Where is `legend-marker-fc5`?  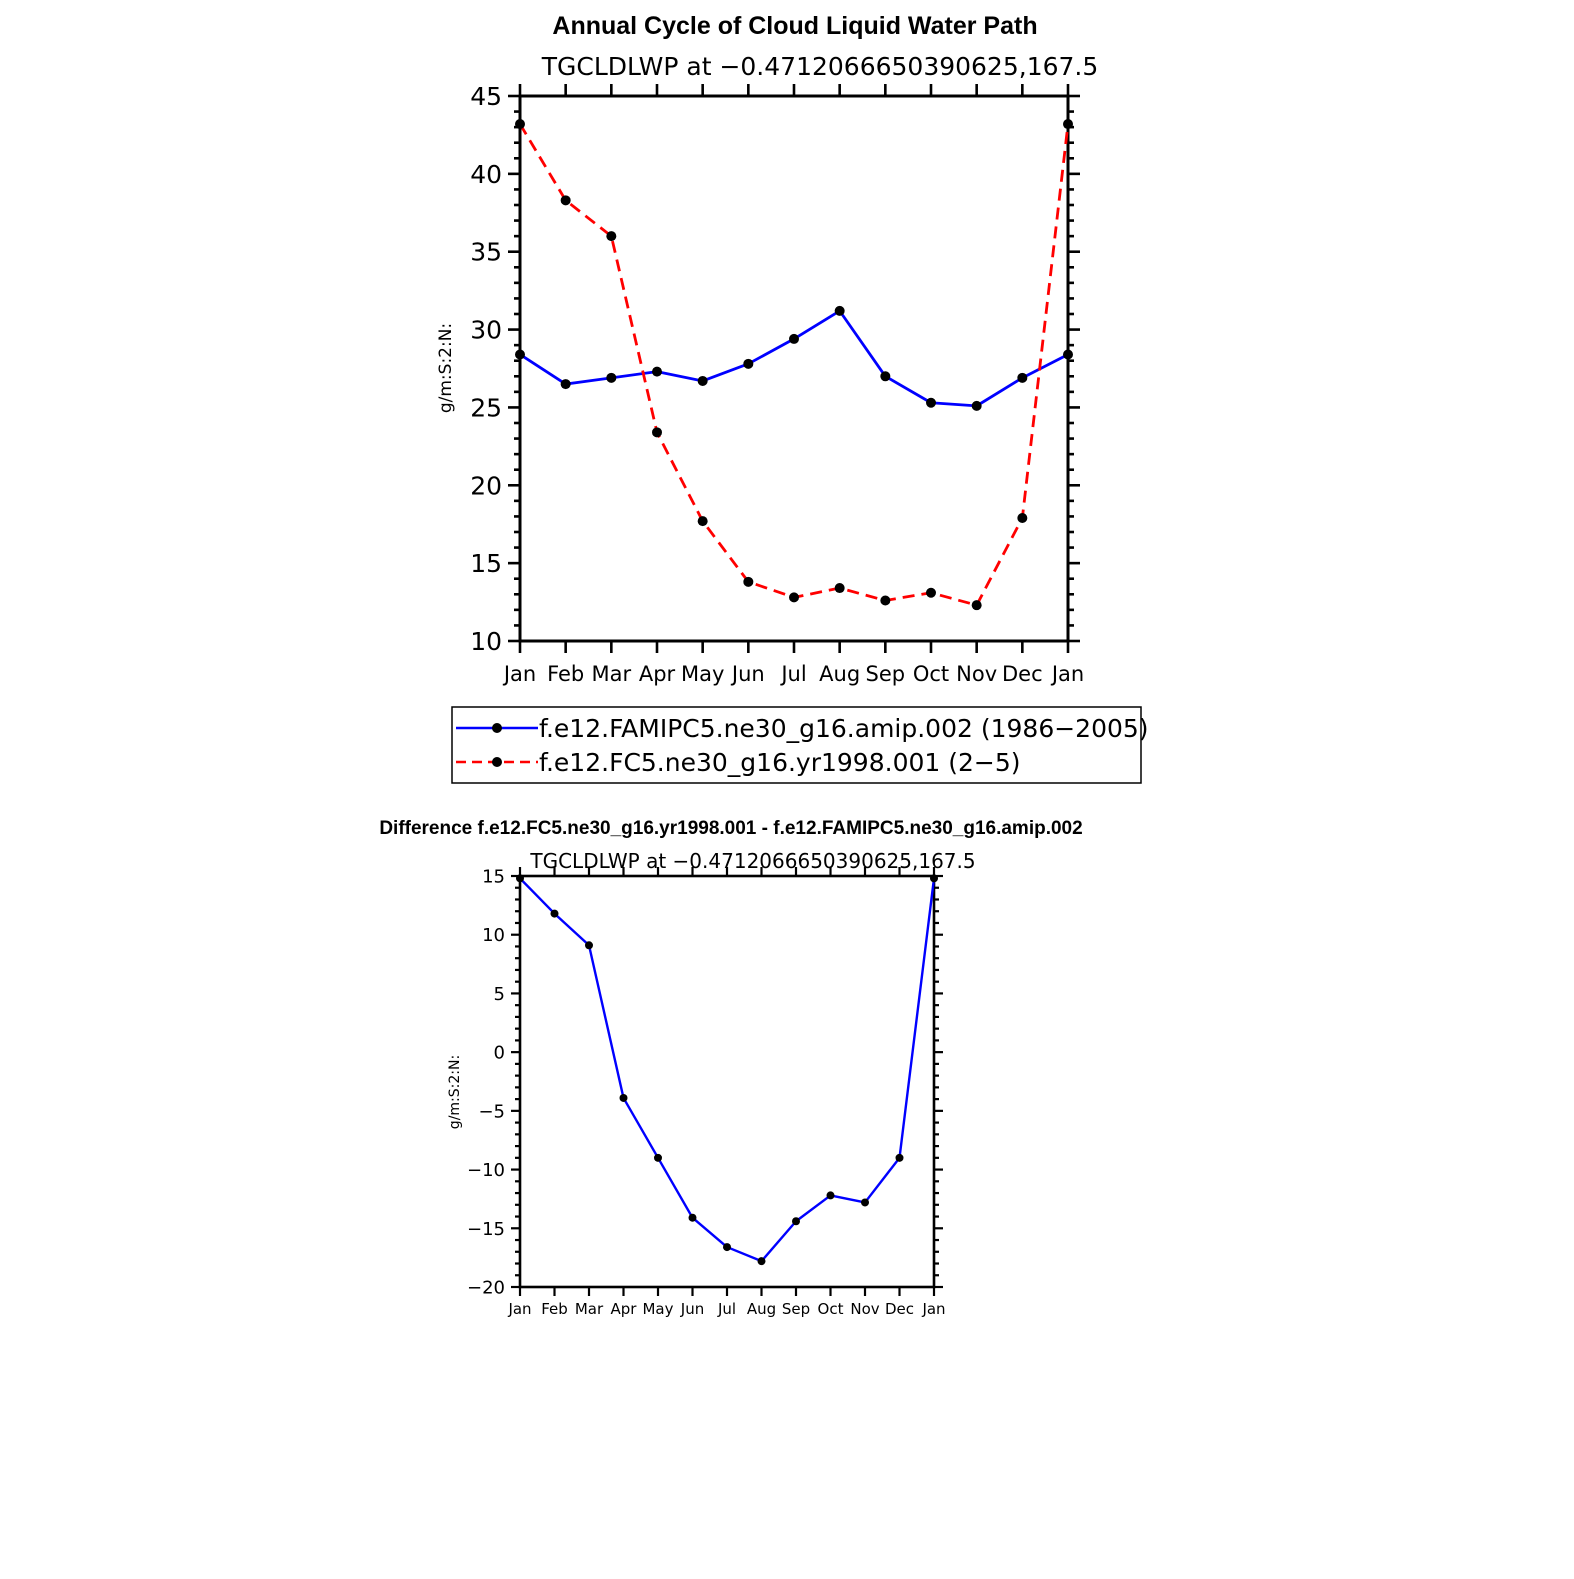
legend-marker-fc5 is located at coordinates (497, 762).